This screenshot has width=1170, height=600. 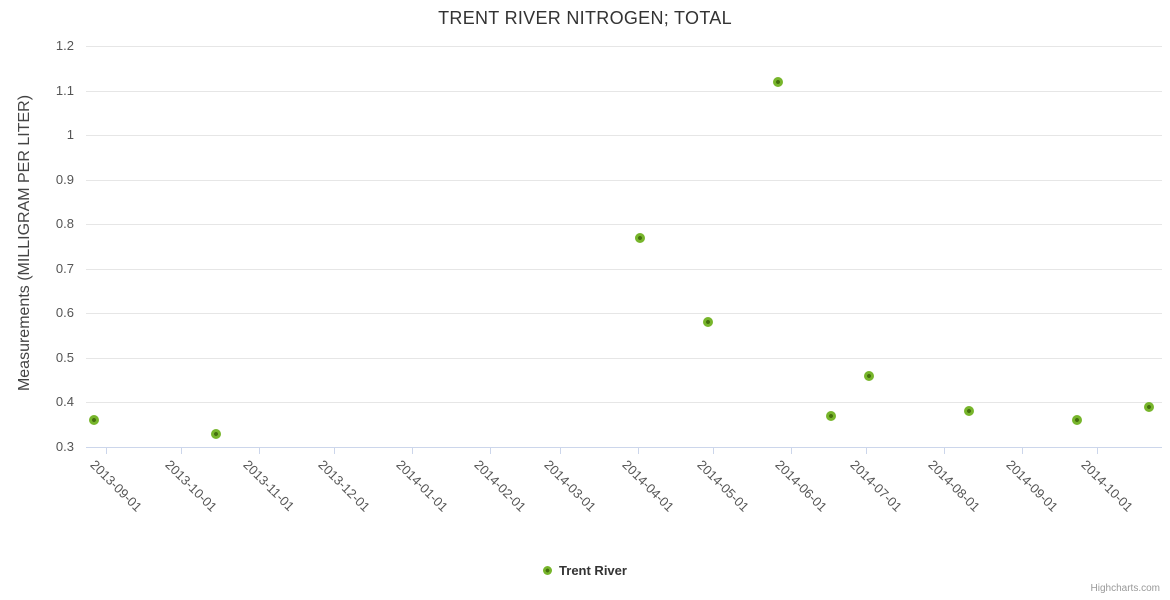 I want to click on x-axis-label: 2013-10-01, so click(x=191, y=486).